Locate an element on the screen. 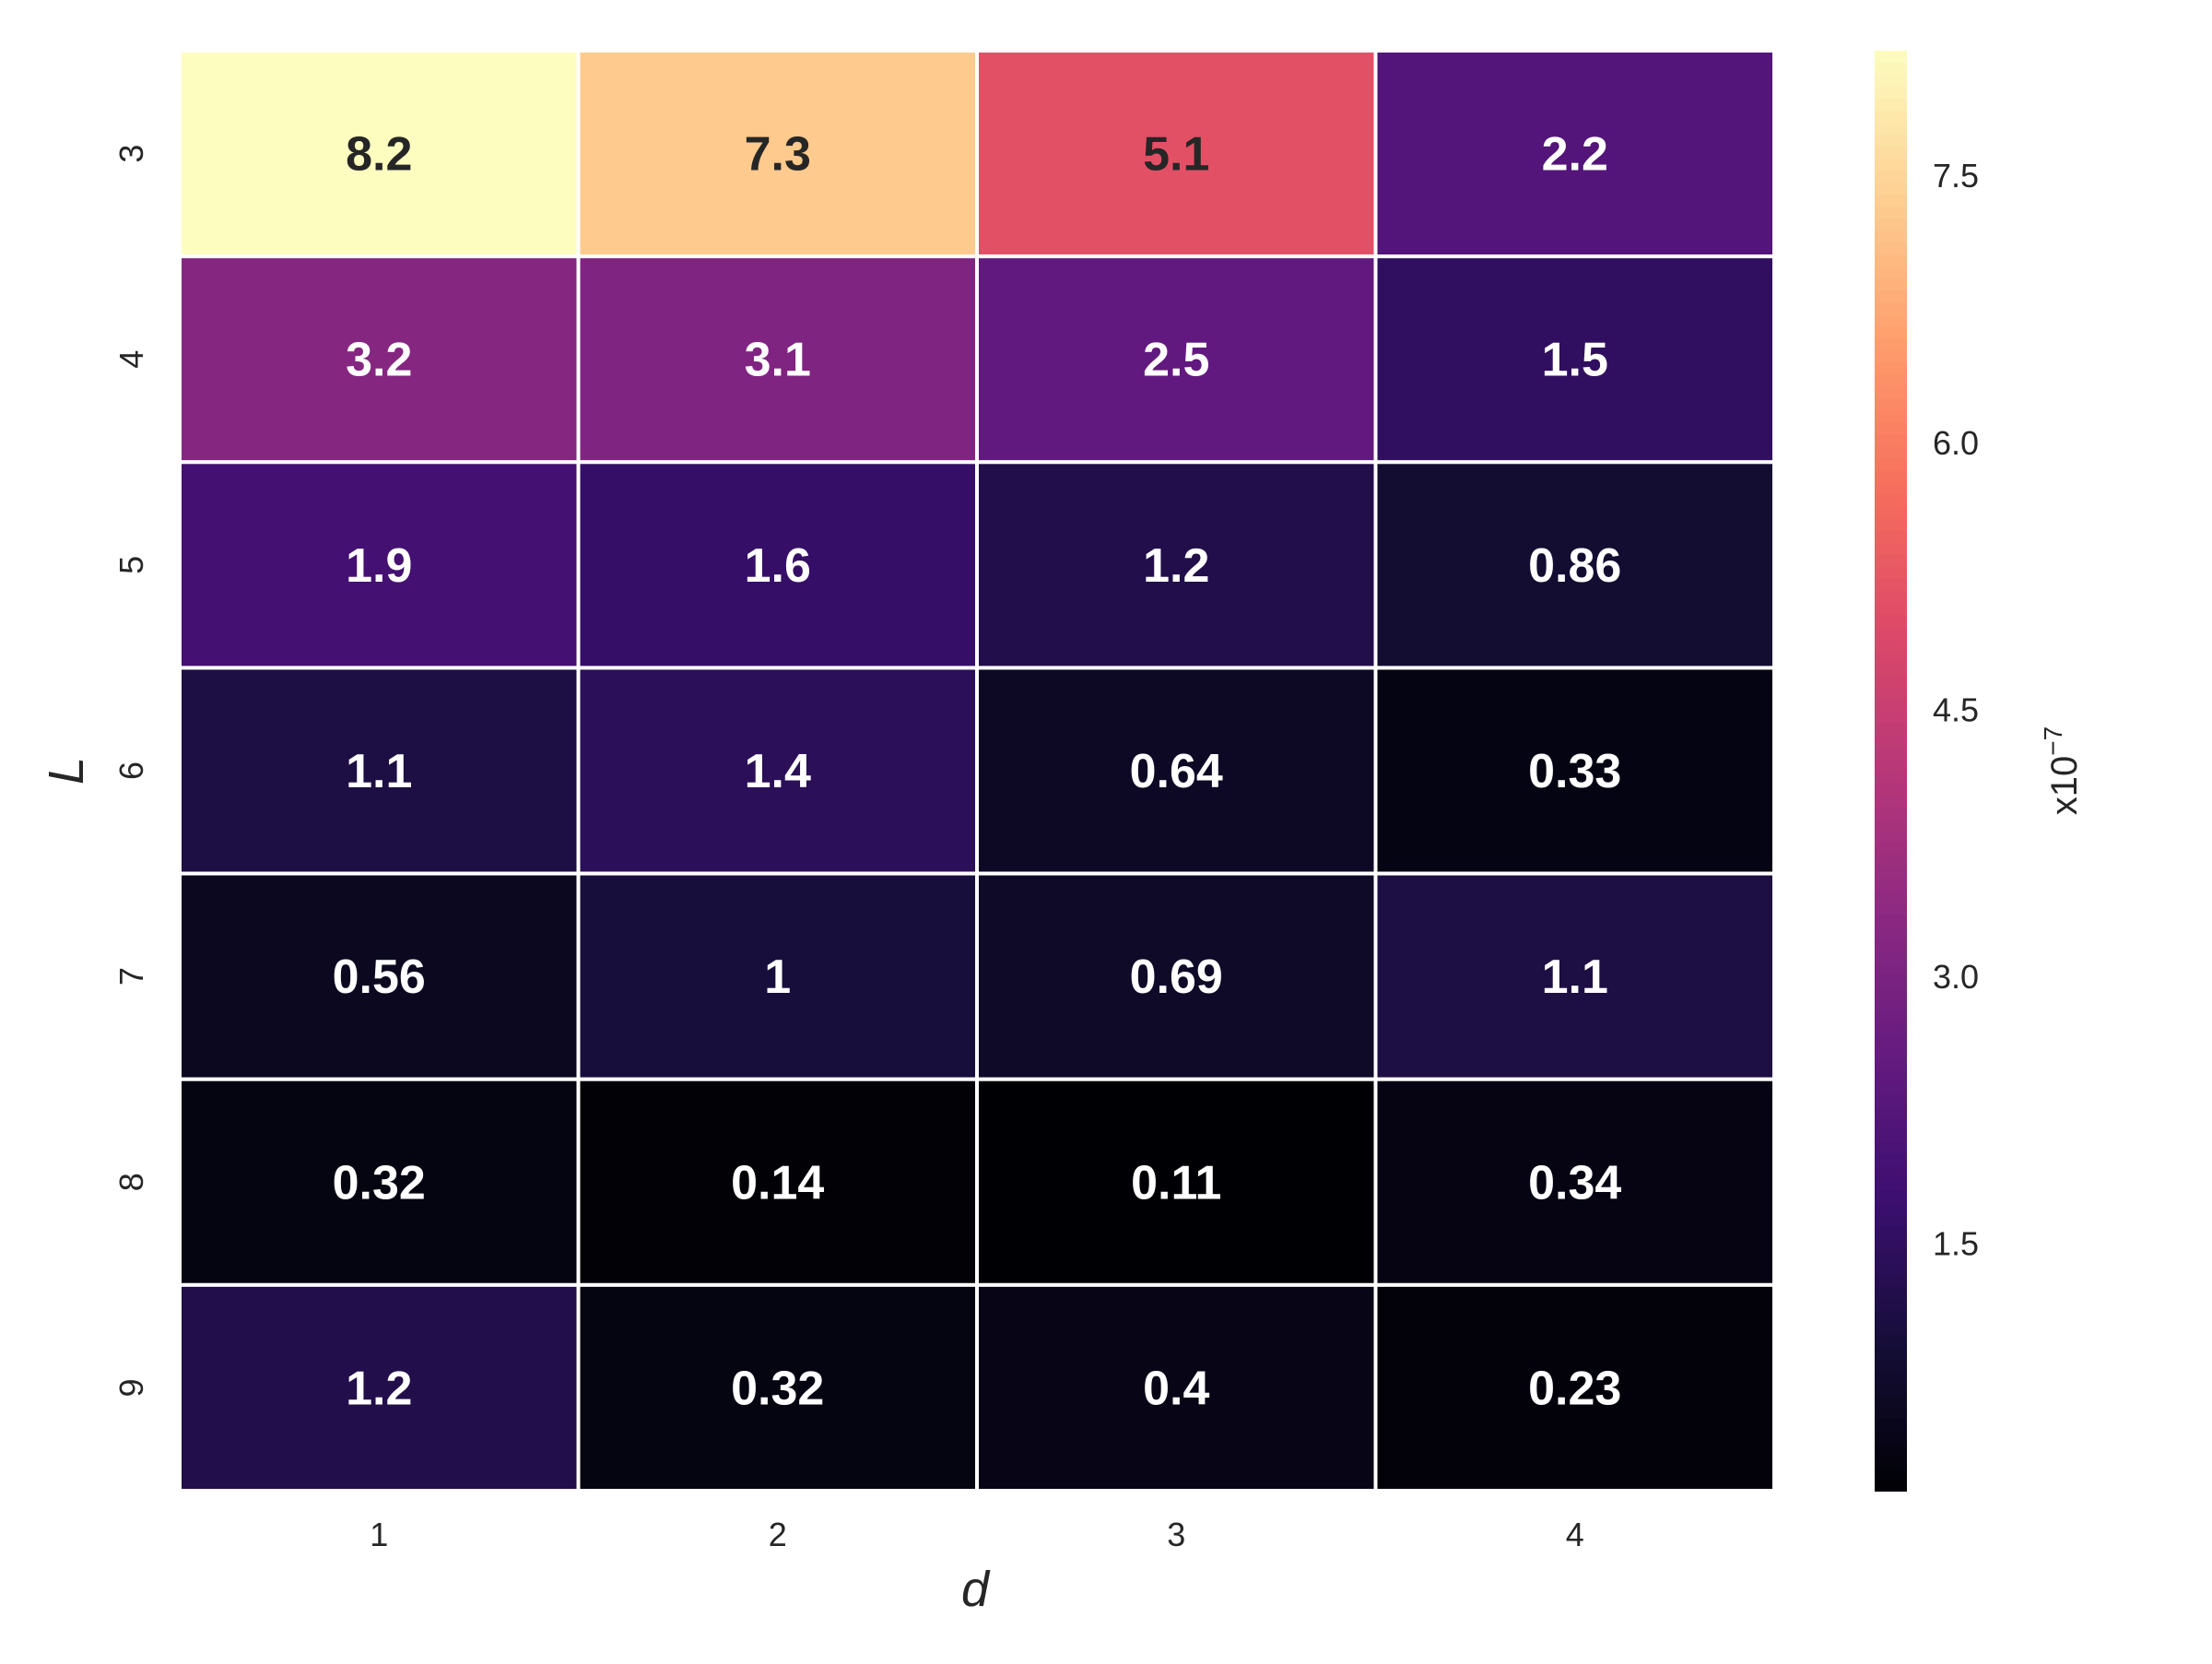 The height and width of the screenshot is (1664, 2212). y-tick-label: 7 is located at coordinates (131, 976).